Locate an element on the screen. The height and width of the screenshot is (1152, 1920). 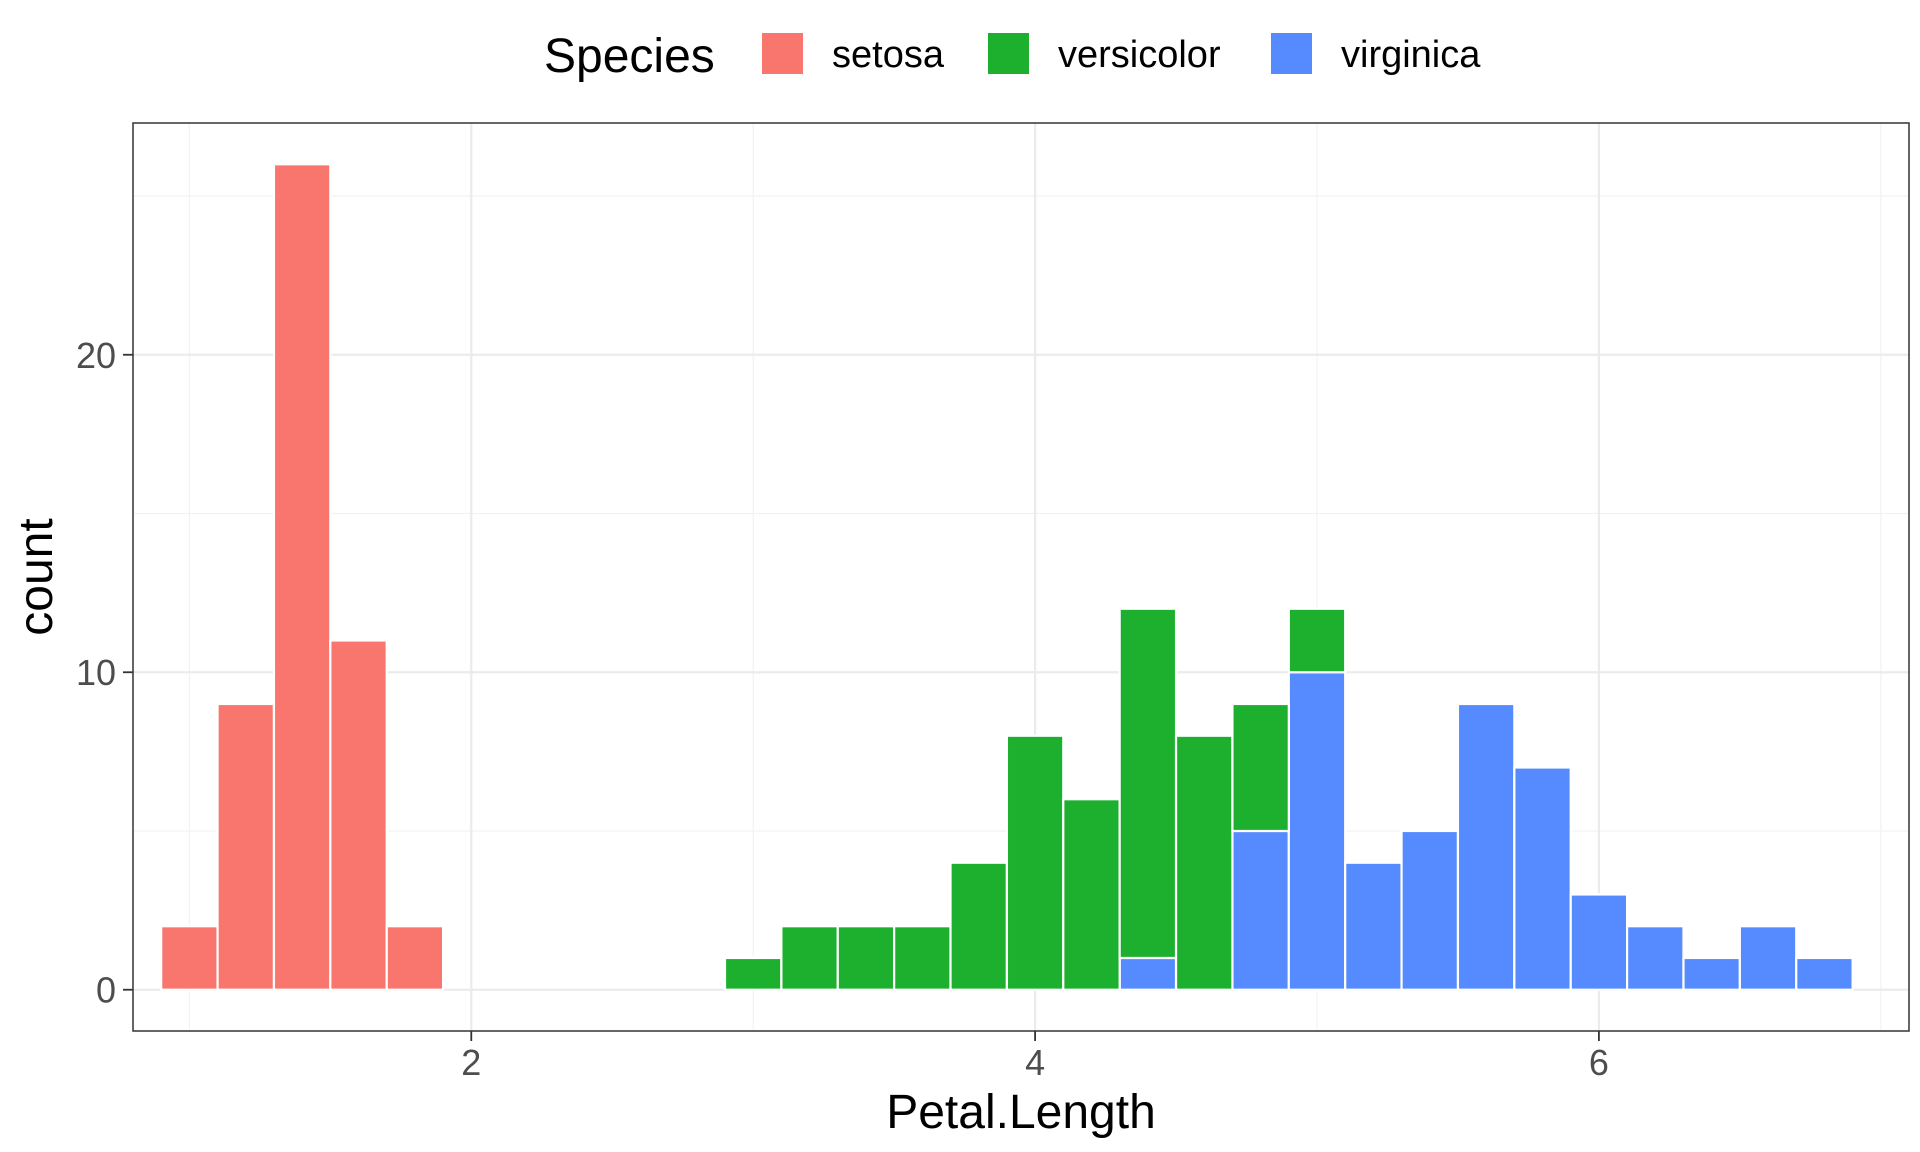
bar-virginica-5.40 is located at coordinates (1430, 910).